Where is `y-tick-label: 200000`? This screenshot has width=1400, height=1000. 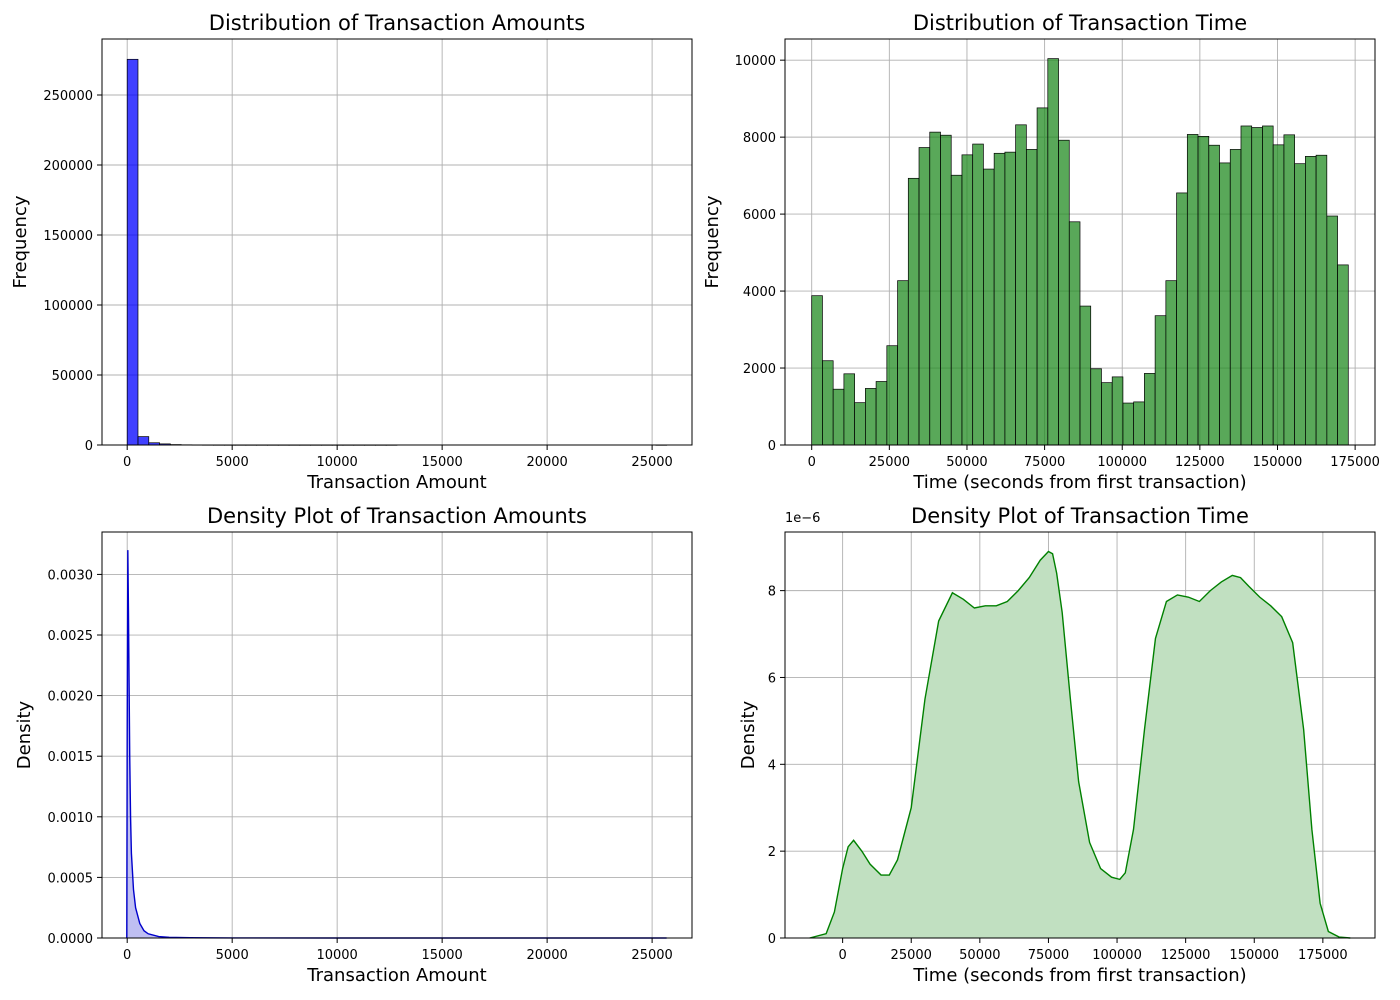
y-tick-label: 200000 is located at coordinates (68, 166).